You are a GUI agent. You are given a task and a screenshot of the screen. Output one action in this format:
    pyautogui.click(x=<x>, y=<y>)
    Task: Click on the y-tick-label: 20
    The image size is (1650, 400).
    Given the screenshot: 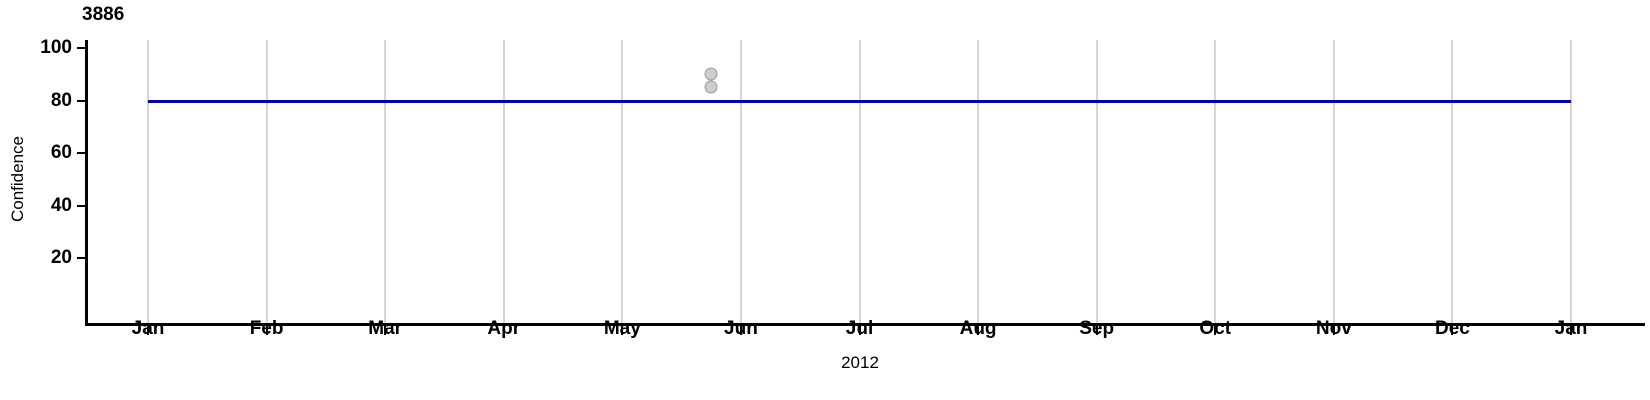 What is the action you would take?
    pyautogui.click(x=61, y=257)
    